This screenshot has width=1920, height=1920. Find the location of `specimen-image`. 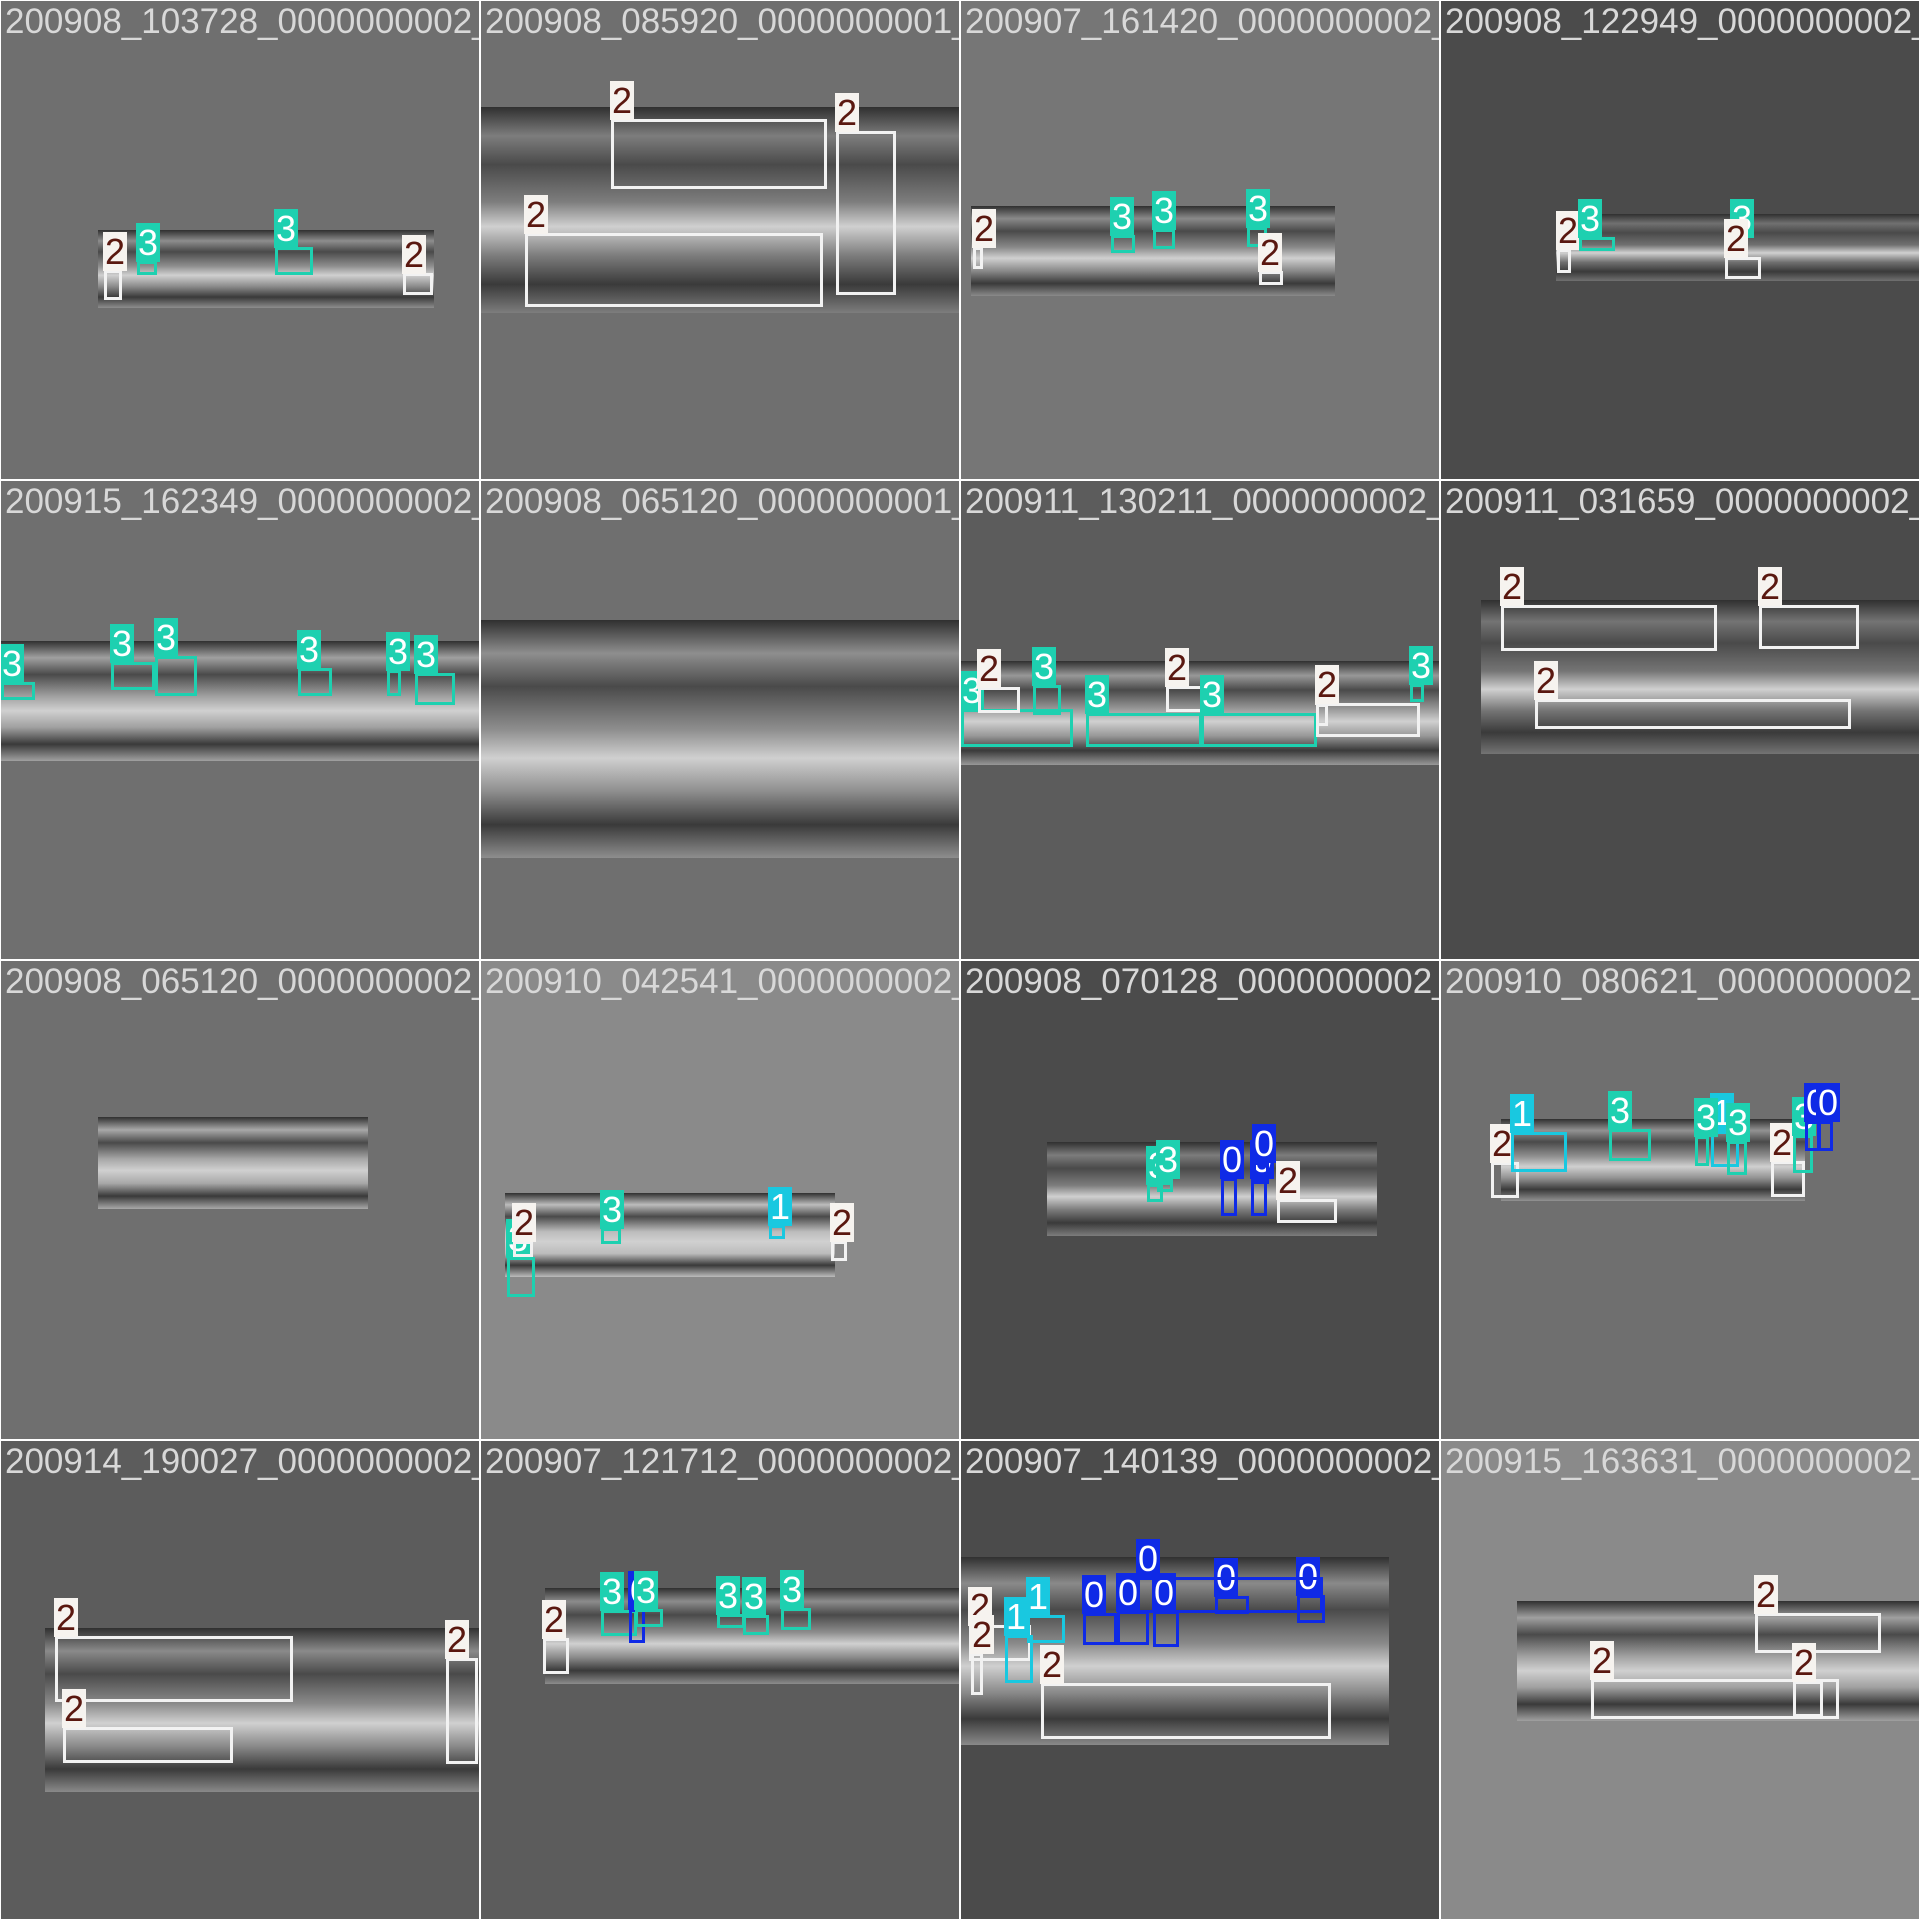

specimen-image is located at coordinates (1718, 1661).